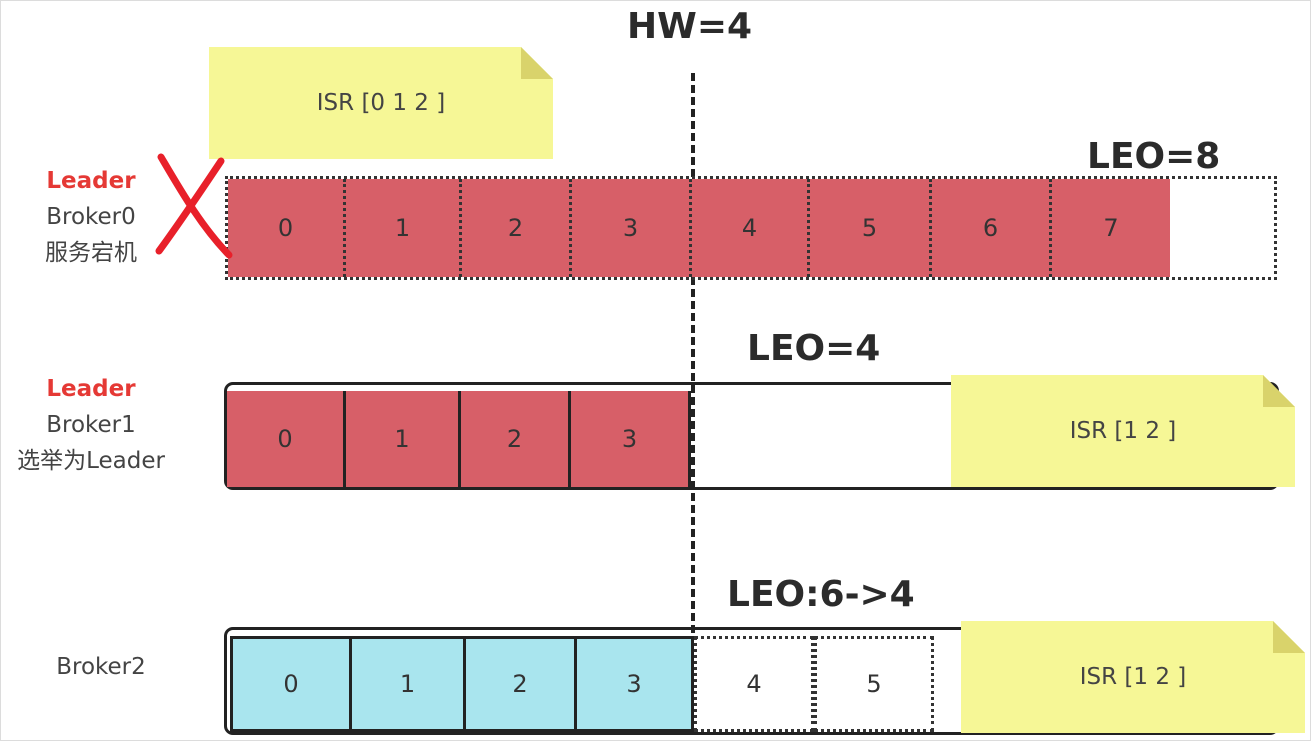 The width and height of the screenshot is (1311, 741). I want to click on broker0-note: 服务宕机, so click(91, 253).